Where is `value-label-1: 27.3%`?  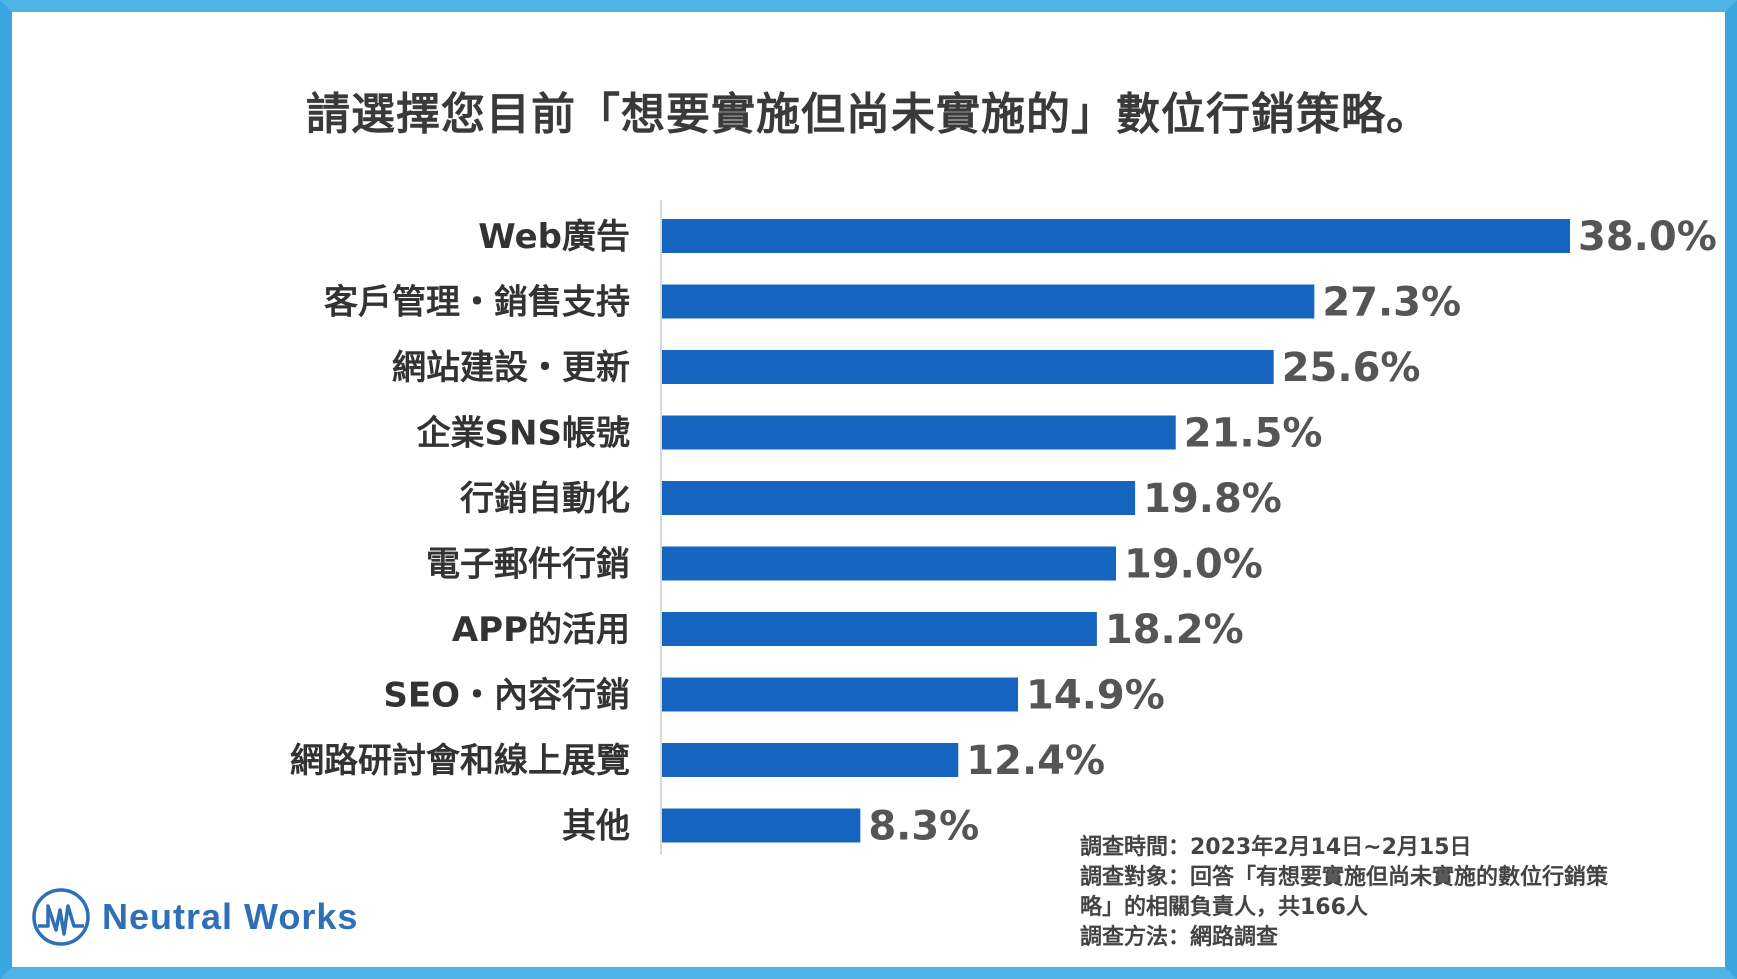 value-label-1: 27.3% is located at coordinates (1391, 303).